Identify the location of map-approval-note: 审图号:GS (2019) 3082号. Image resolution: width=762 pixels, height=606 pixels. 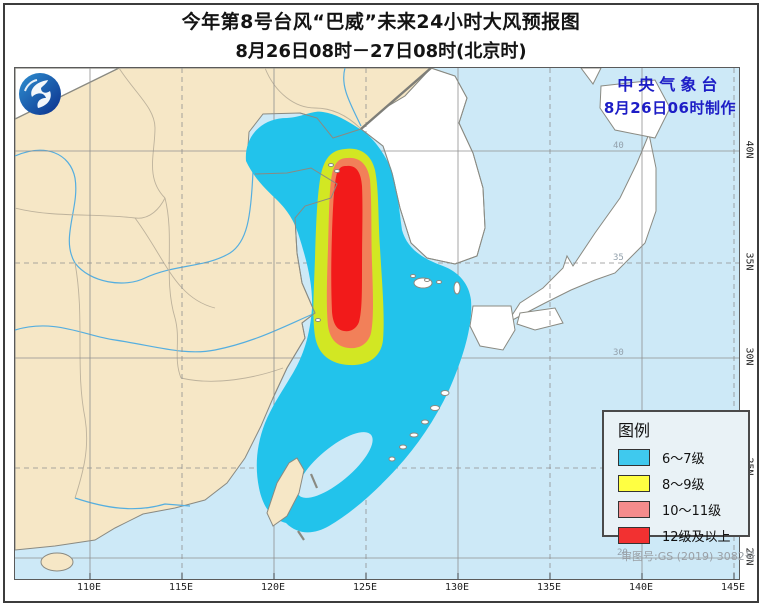
(688, 556).